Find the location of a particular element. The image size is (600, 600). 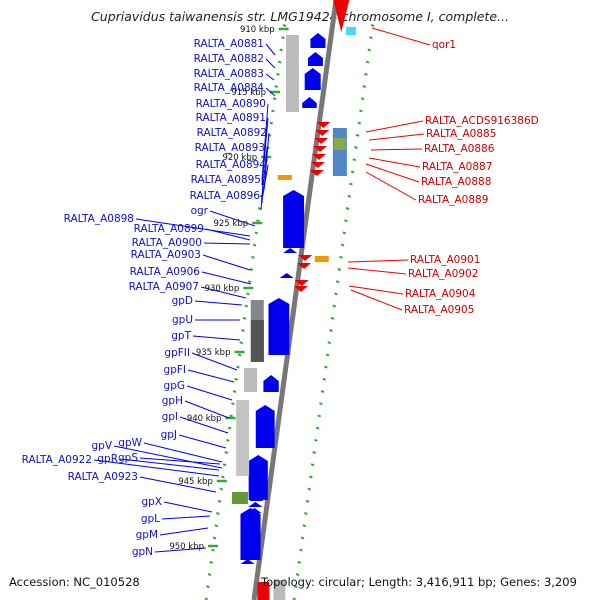

gene-label-forward: gpFI is located at coordinates (175, 370).